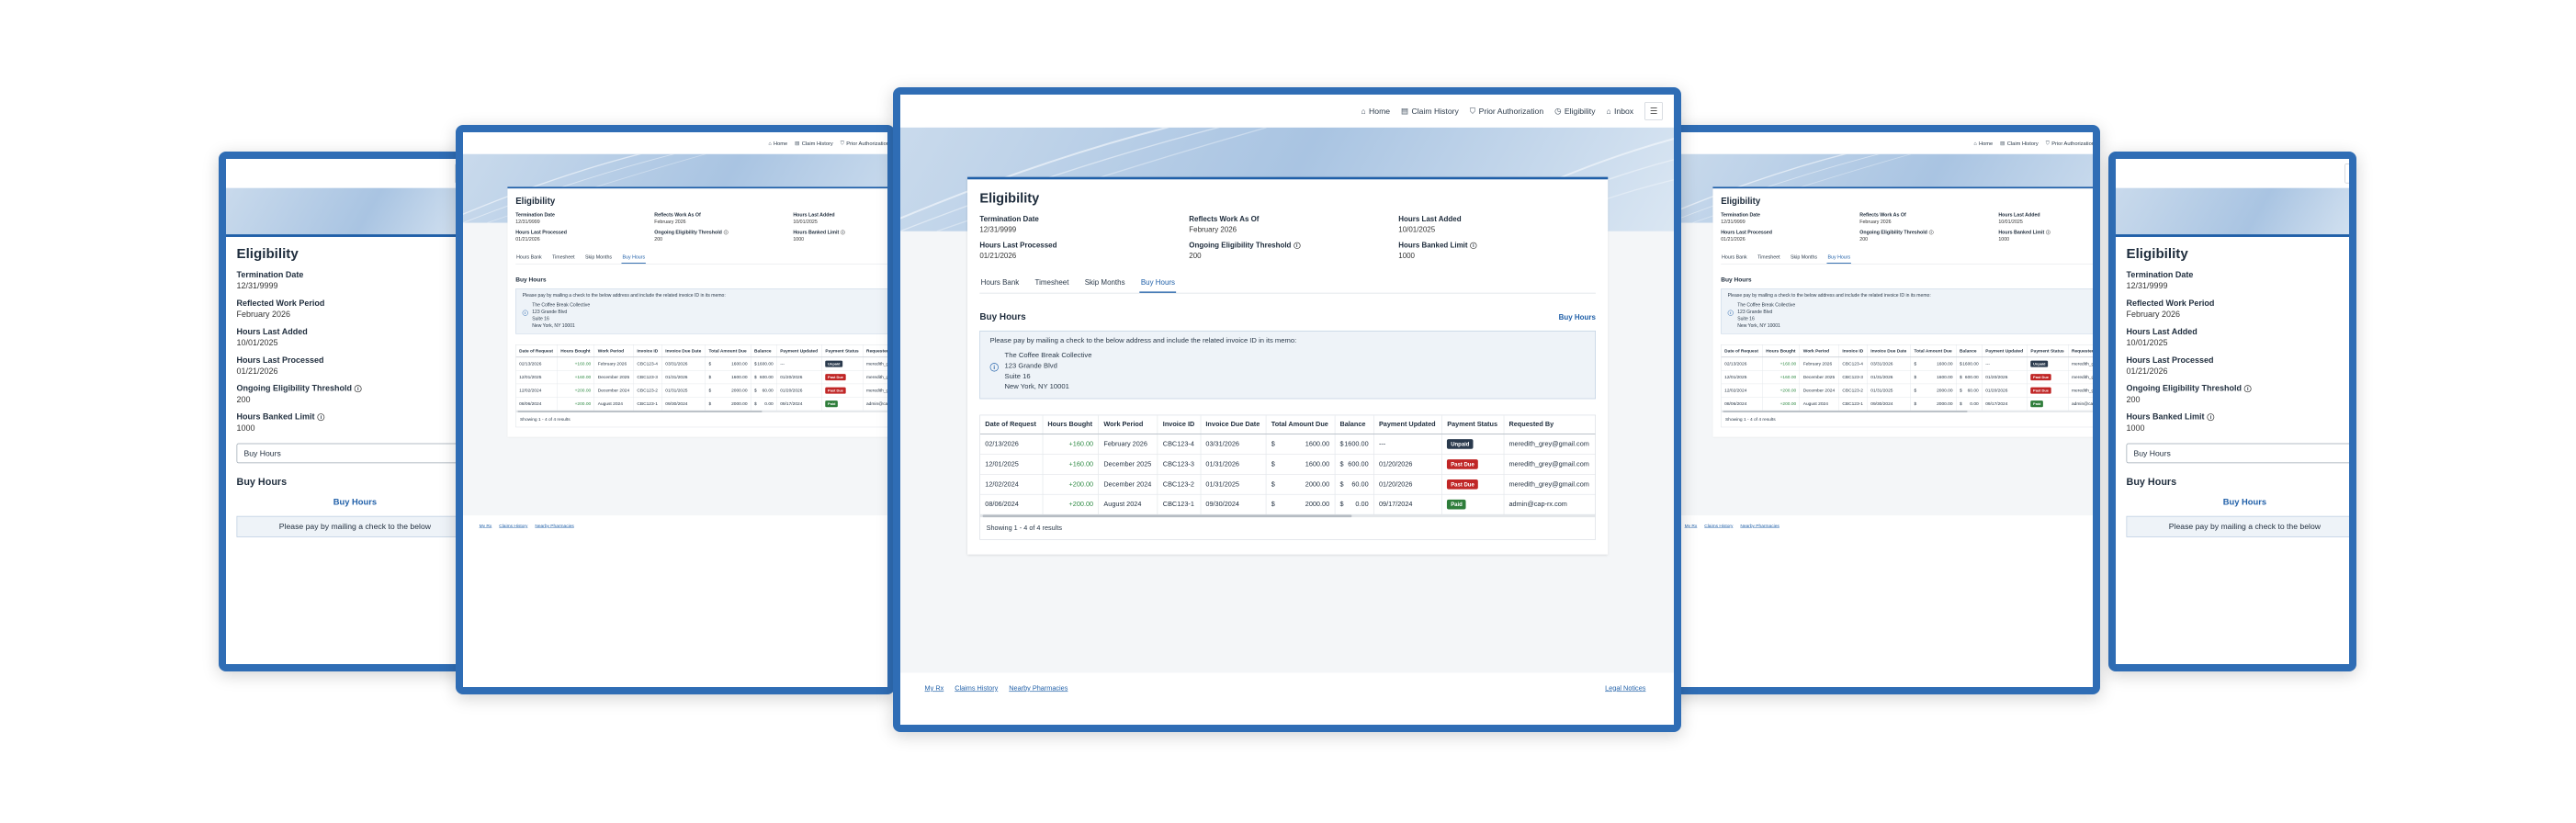 The image size is (2576, 823). Describe the element at coordinates (1078, 224) in the screenshot. I see `stat-item: Termination Date 12/31/9999` at that location.